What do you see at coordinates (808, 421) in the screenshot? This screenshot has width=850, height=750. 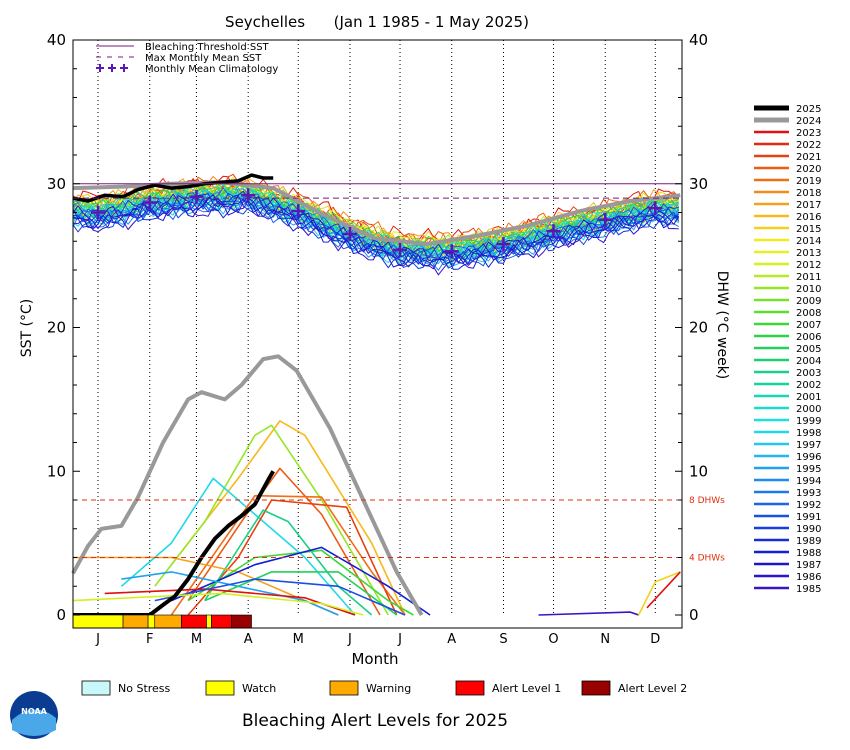 I see `year-legend-label: 1999` at bounding box center [808, 421].